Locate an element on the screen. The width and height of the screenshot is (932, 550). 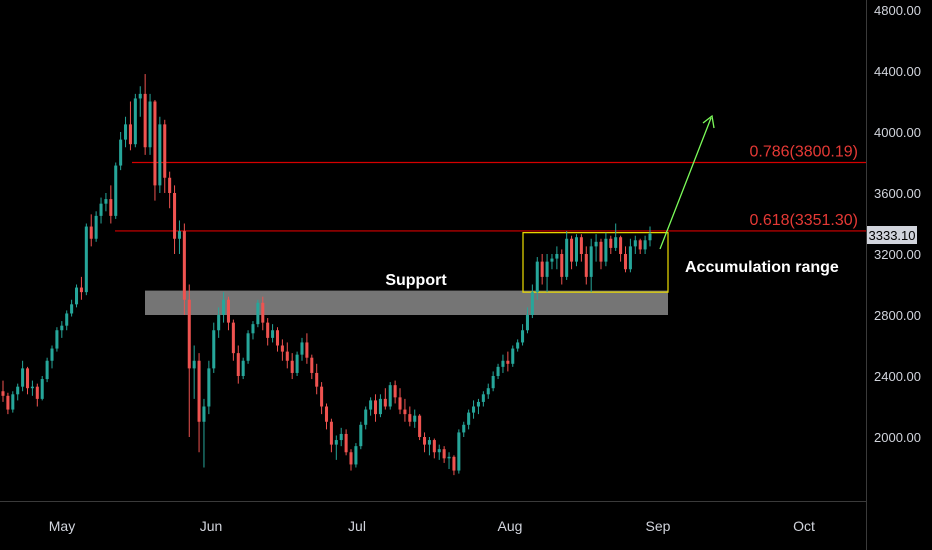
price-tick-label: 2400.00 is located at coordinates (897, 376).